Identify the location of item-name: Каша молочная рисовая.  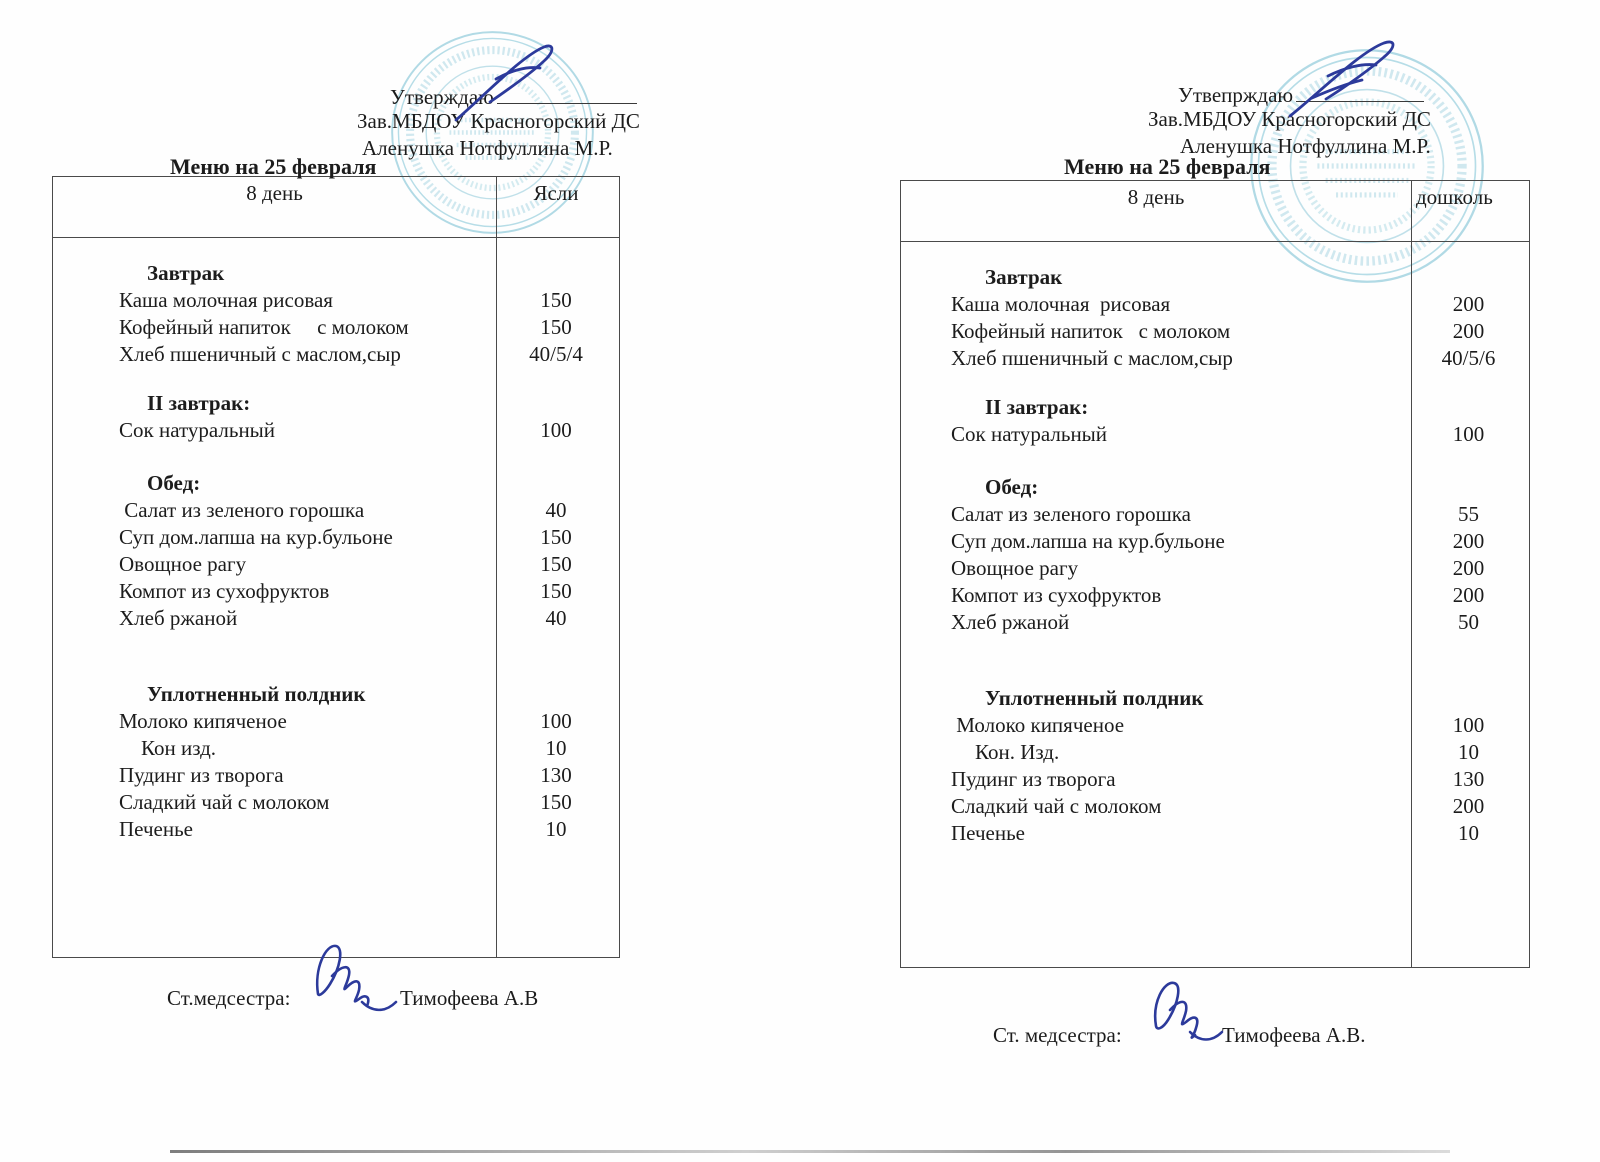
(1061, 304).